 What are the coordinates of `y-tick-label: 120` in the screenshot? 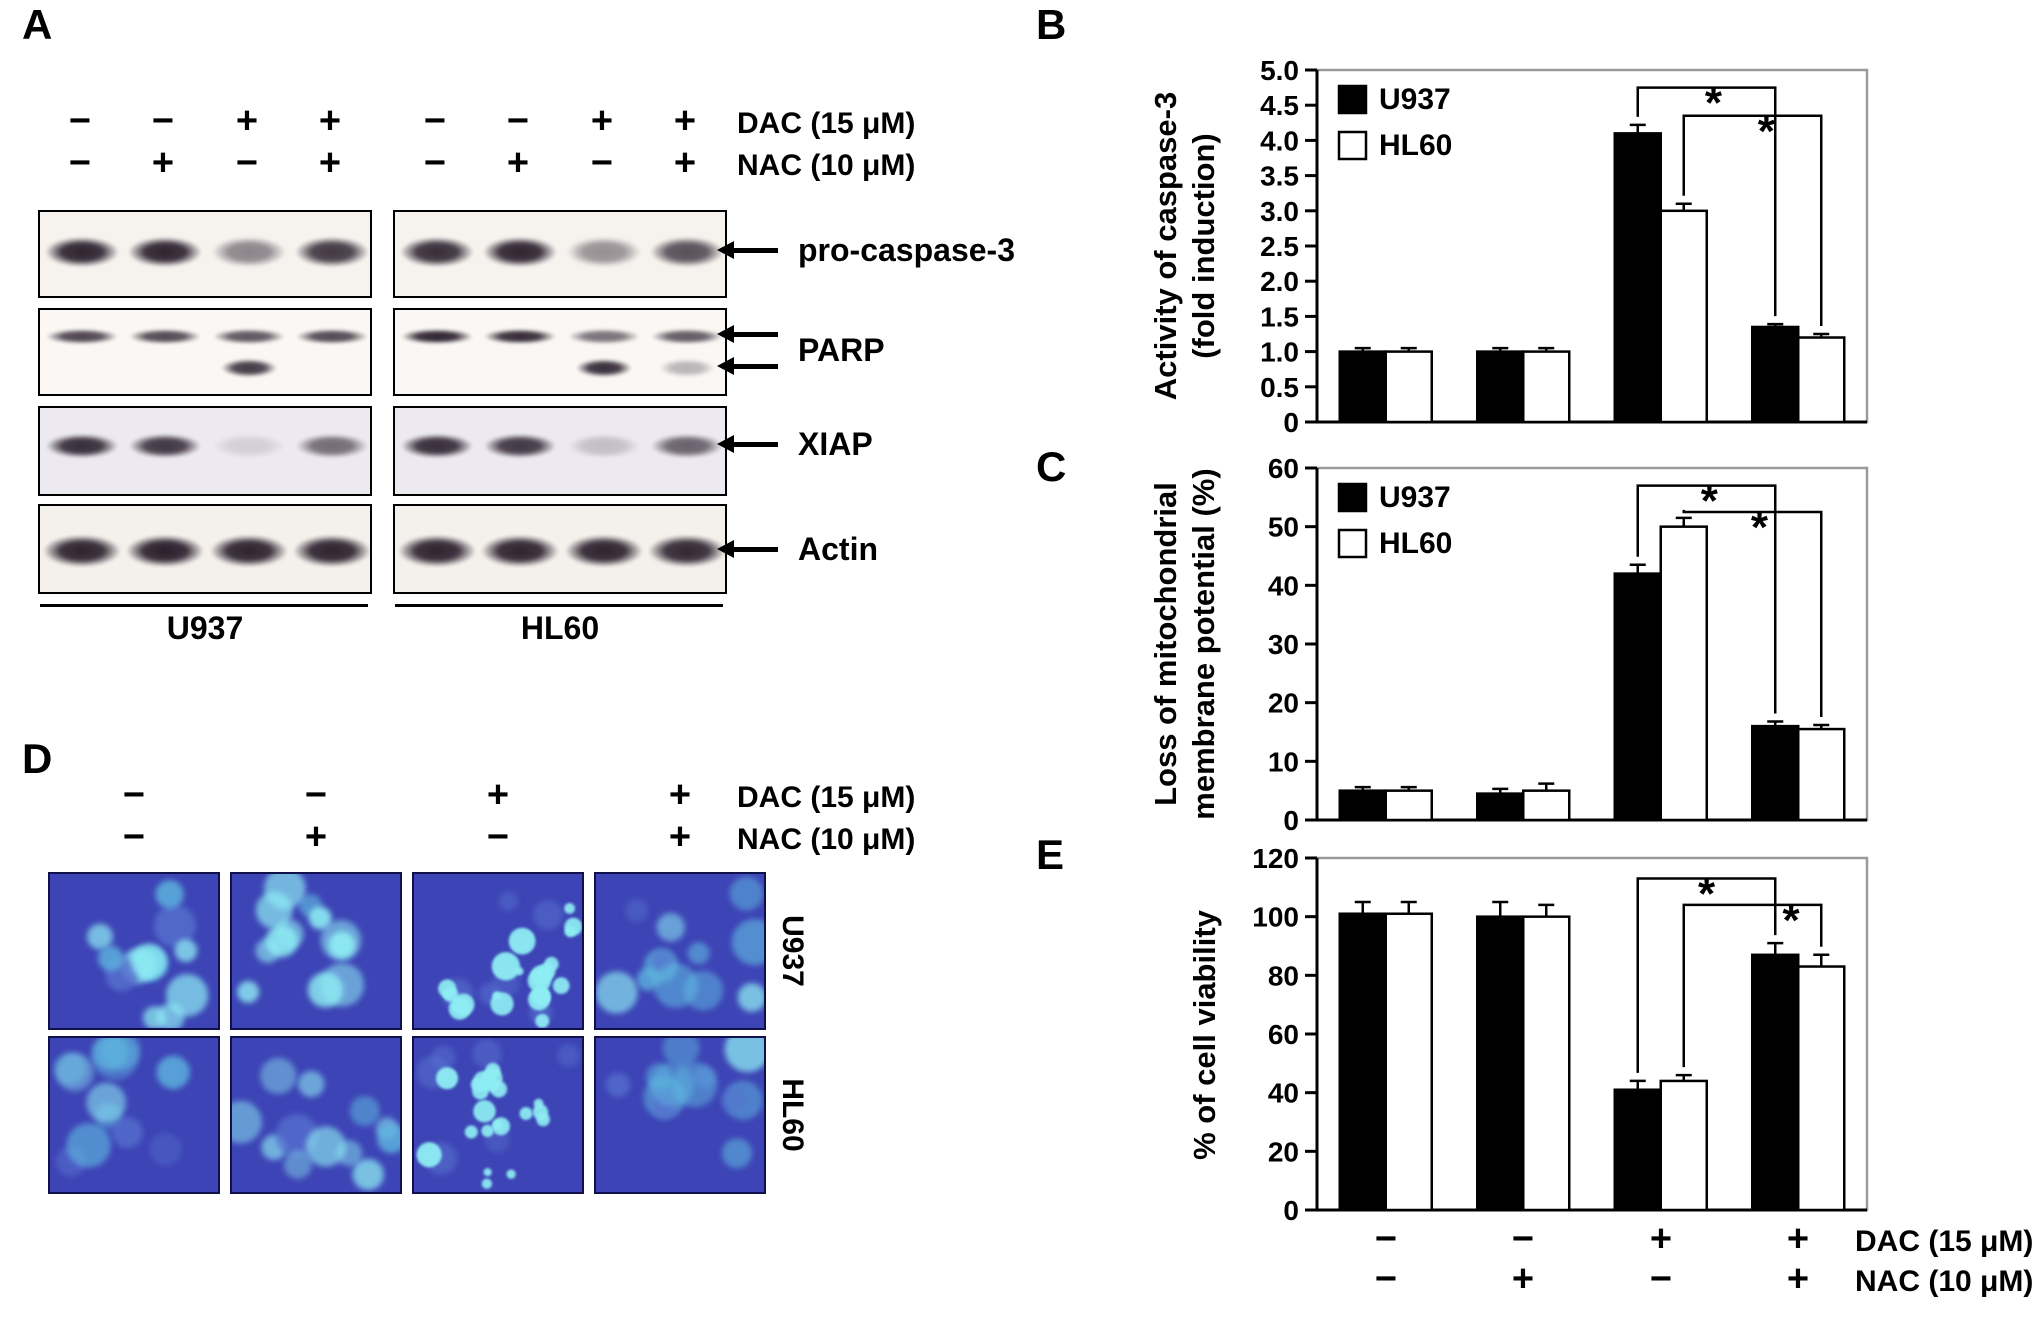 It's located at (1275, 858).